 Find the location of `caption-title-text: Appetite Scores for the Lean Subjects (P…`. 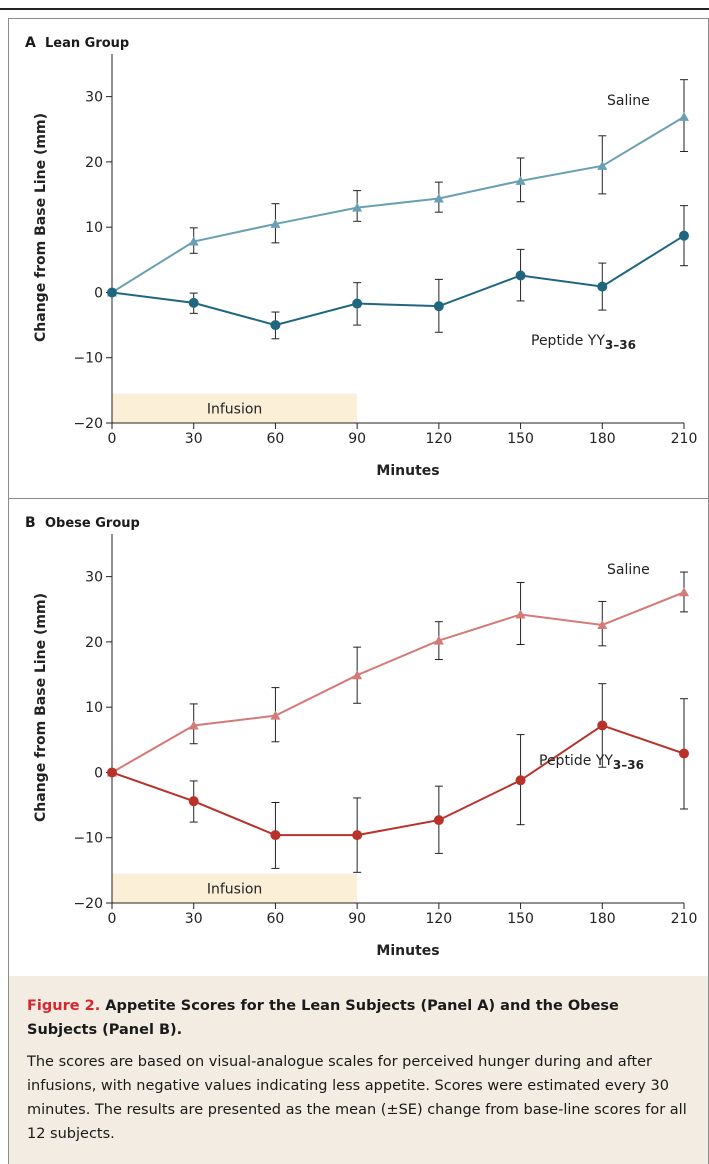

caption-title-text: Appetite Scores for the Lean Subjects (P… is located at coordinates (323, 1018).